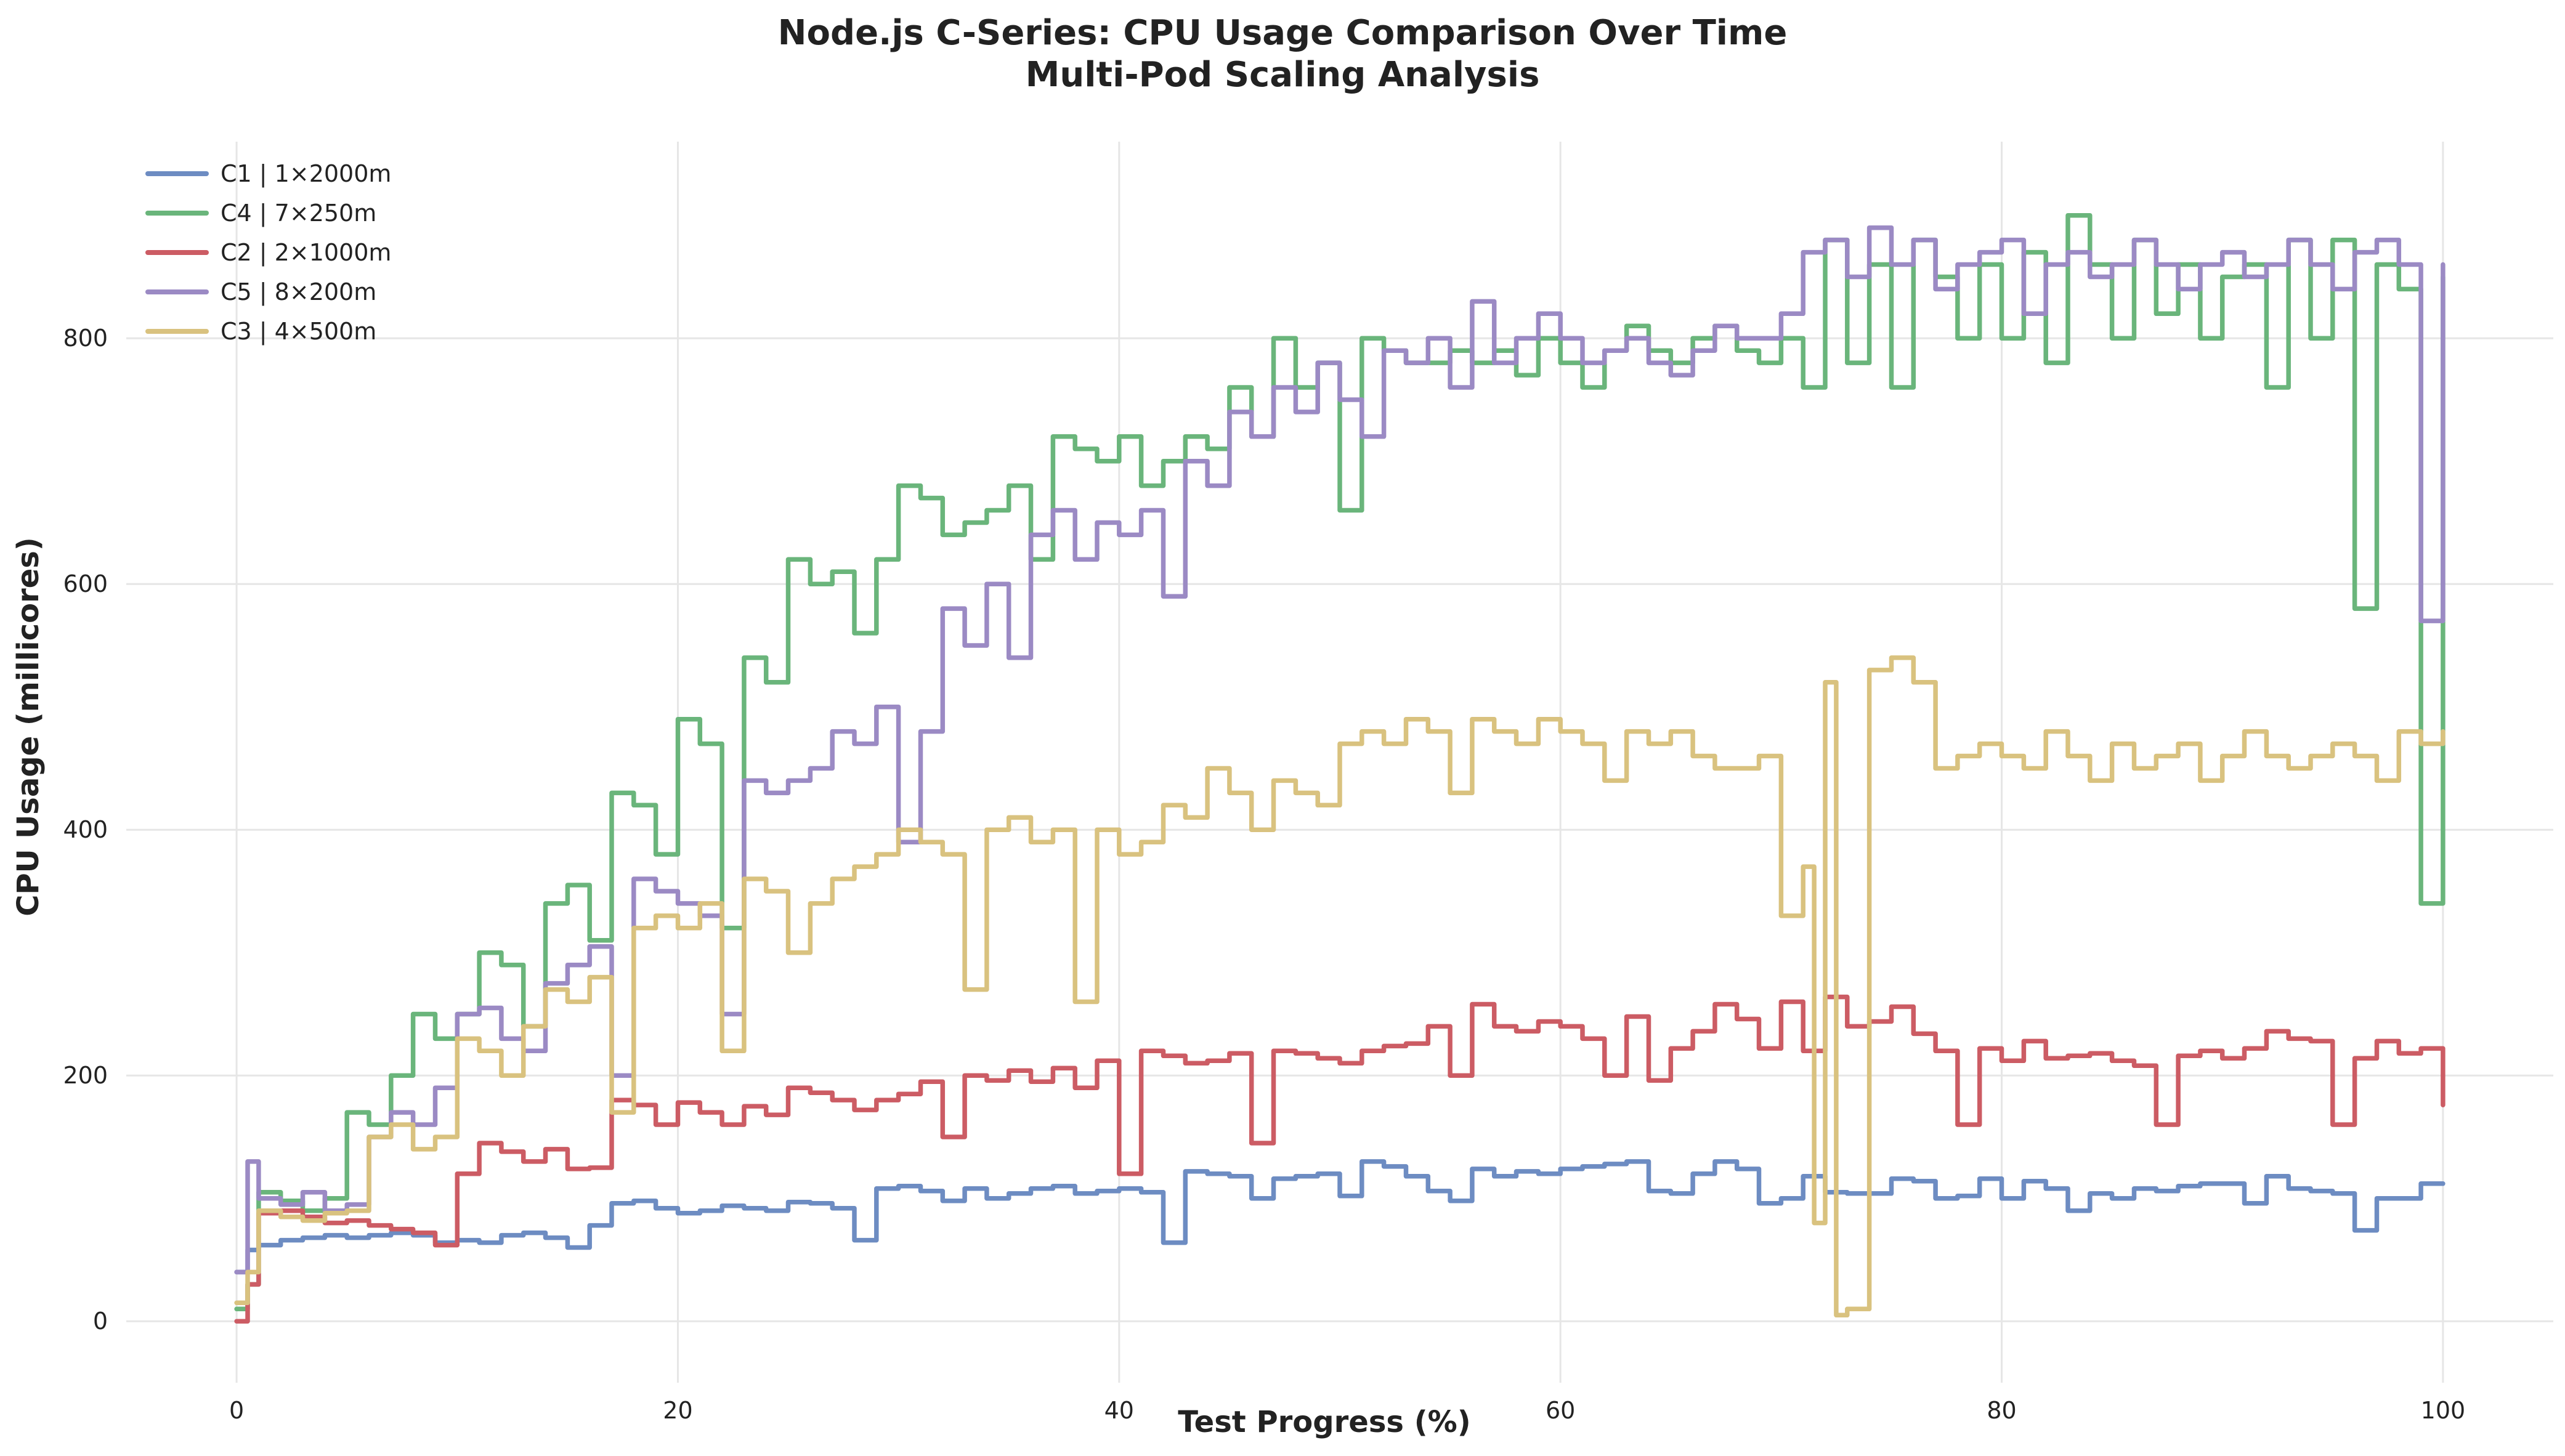 The image size is (2565, 1456). What do you see at coordinates (678, 1410) in the screenshot?
I see `x-tick-label: 20` at bounding box center [678, 1410].